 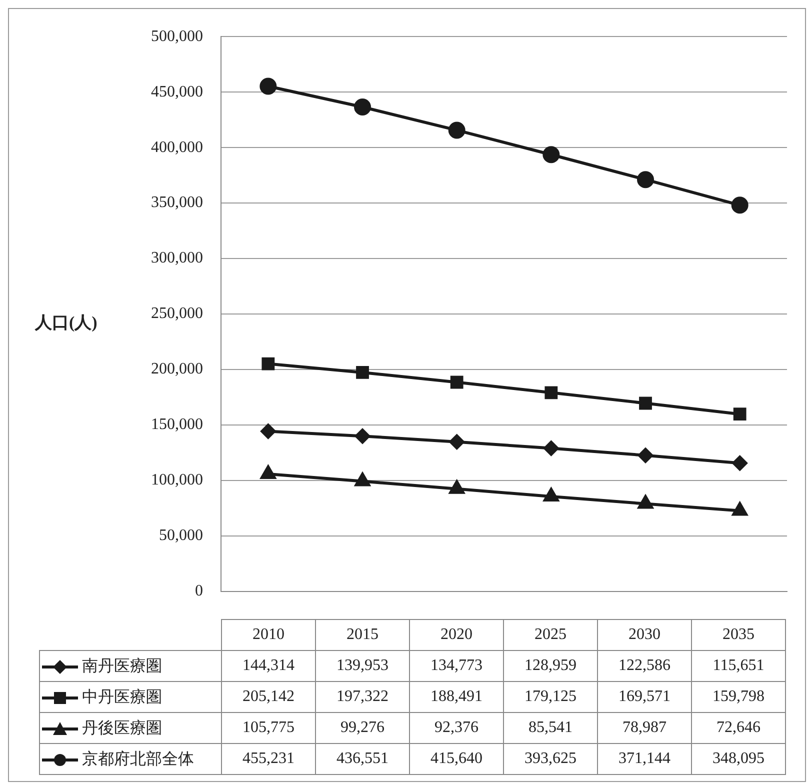 I want to click on data-label: 393,625, so click(x=551, y=759).